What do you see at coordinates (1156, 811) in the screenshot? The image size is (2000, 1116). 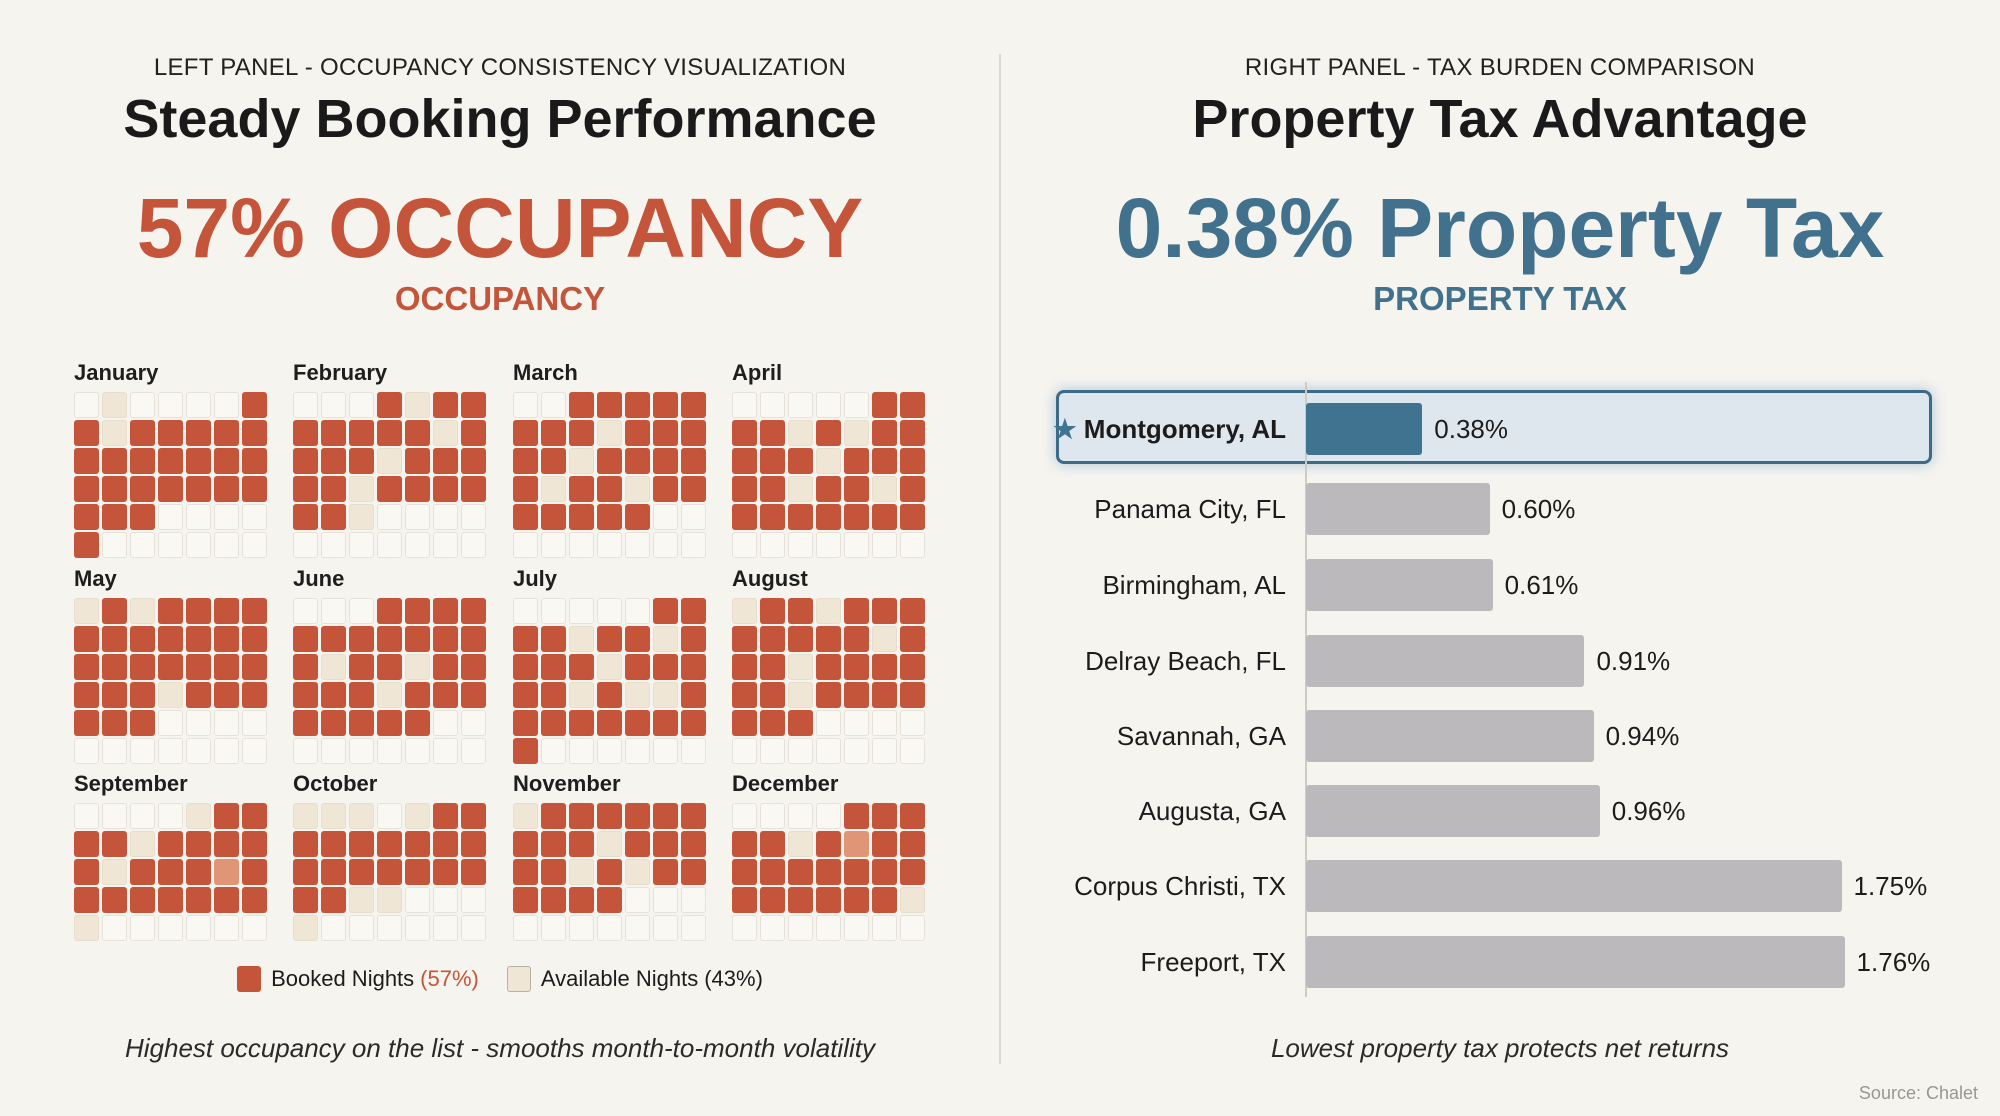 I see `city-label: Augusta, GA` at bounding box center [1156, 811].